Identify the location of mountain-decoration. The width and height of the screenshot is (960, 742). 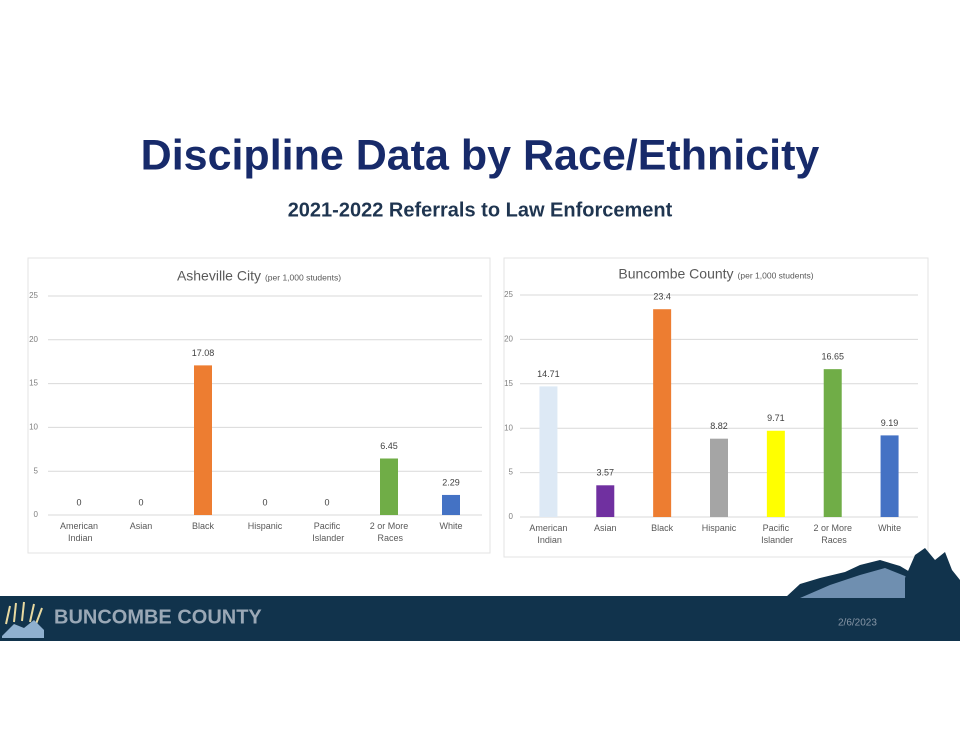
(873, 573).